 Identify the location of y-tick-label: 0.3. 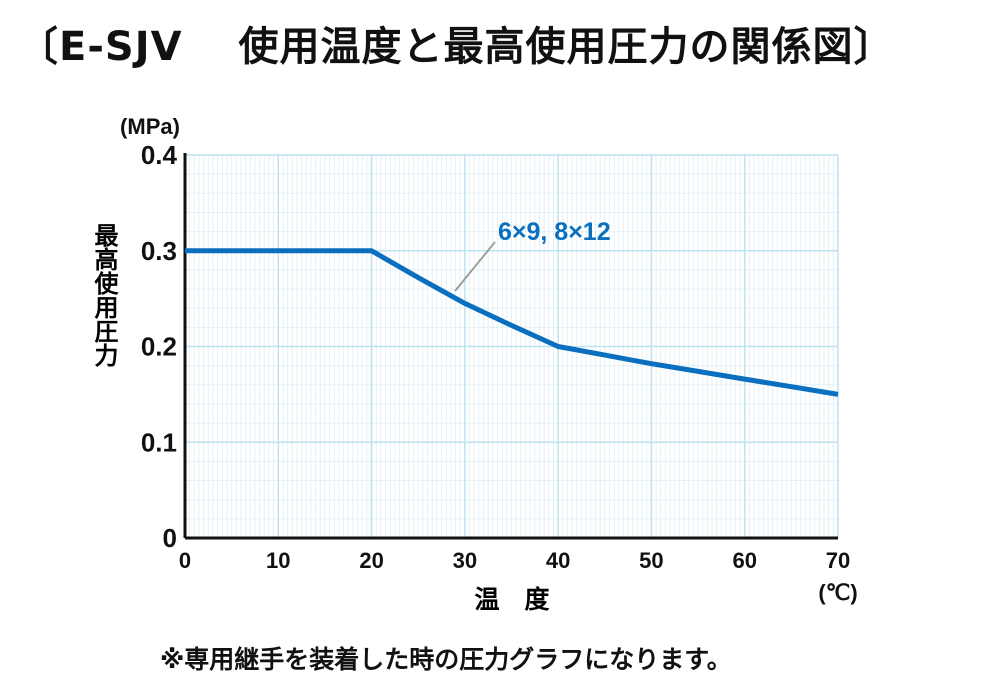
(159, 251).